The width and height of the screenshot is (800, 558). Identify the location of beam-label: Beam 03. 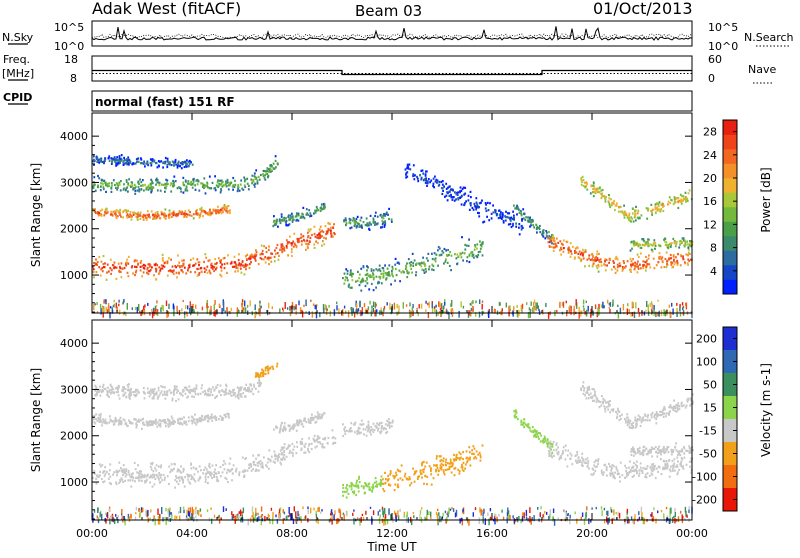
(388, 11).